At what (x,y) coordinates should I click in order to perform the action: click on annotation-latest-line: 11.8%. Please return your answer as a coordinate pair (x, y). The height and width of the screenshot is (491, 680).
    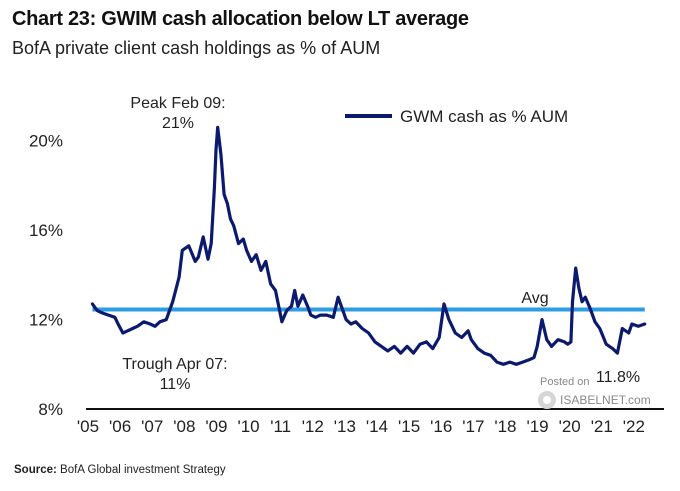
    Looking at the image, I should click on (618, 377).